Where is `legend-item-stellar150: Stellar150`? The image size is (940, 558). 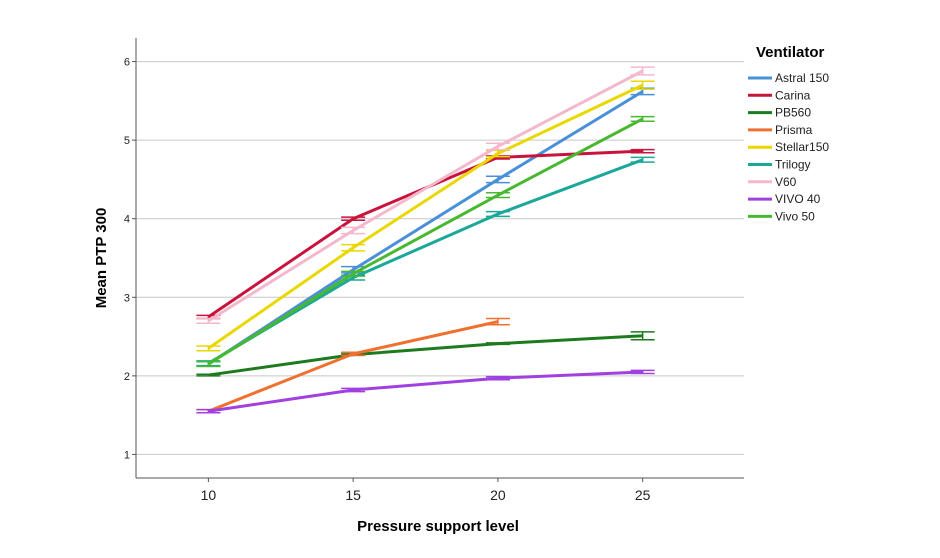 legend-item-stellar150: Stellar150 is located at coordinates (788, 147).